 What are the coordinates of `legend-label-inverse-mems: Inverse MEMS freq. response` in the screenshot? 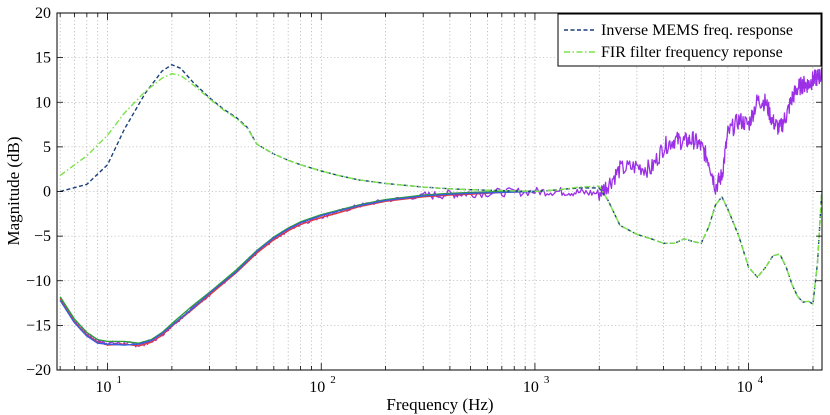 It's located at (697, 30).